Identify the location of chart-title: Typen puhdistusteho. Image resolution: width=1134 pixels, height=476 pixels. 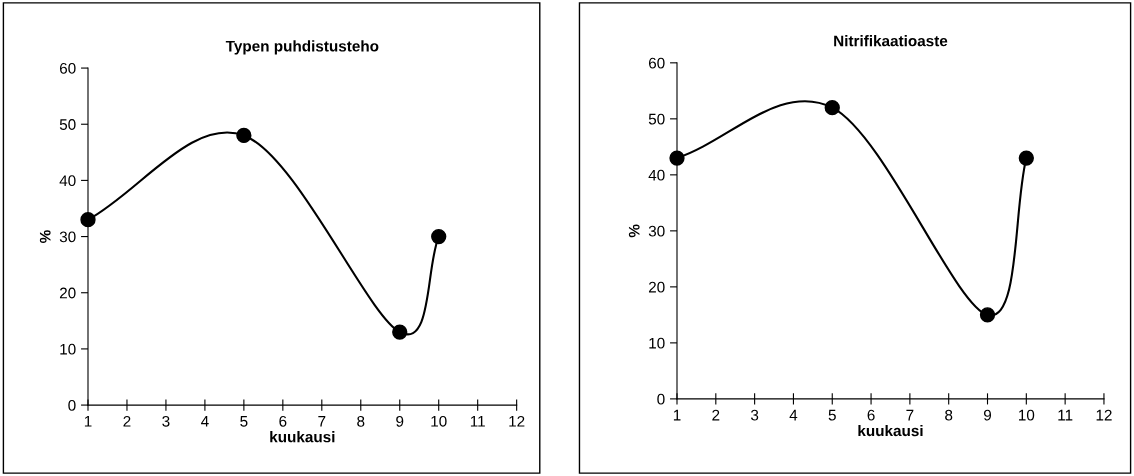
(302, 47).